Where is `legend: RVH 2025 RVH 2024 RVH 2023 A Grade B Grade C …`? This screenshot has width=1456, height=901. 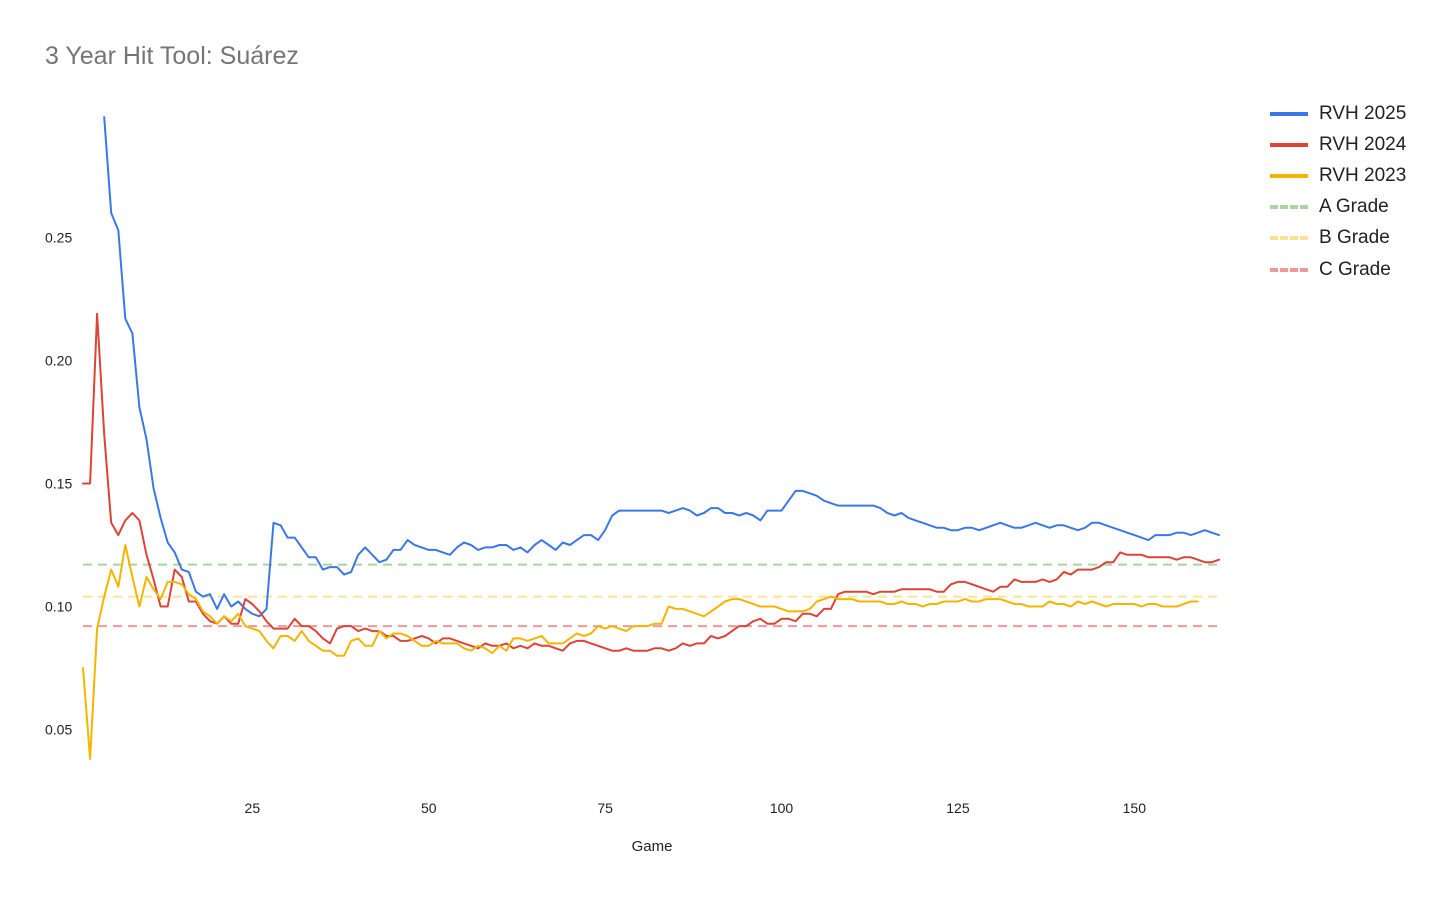
legend: RVH 2025 RVH 2024 RVH 2023 A Grade B Grade C … is located at coordinates (1338, 191).